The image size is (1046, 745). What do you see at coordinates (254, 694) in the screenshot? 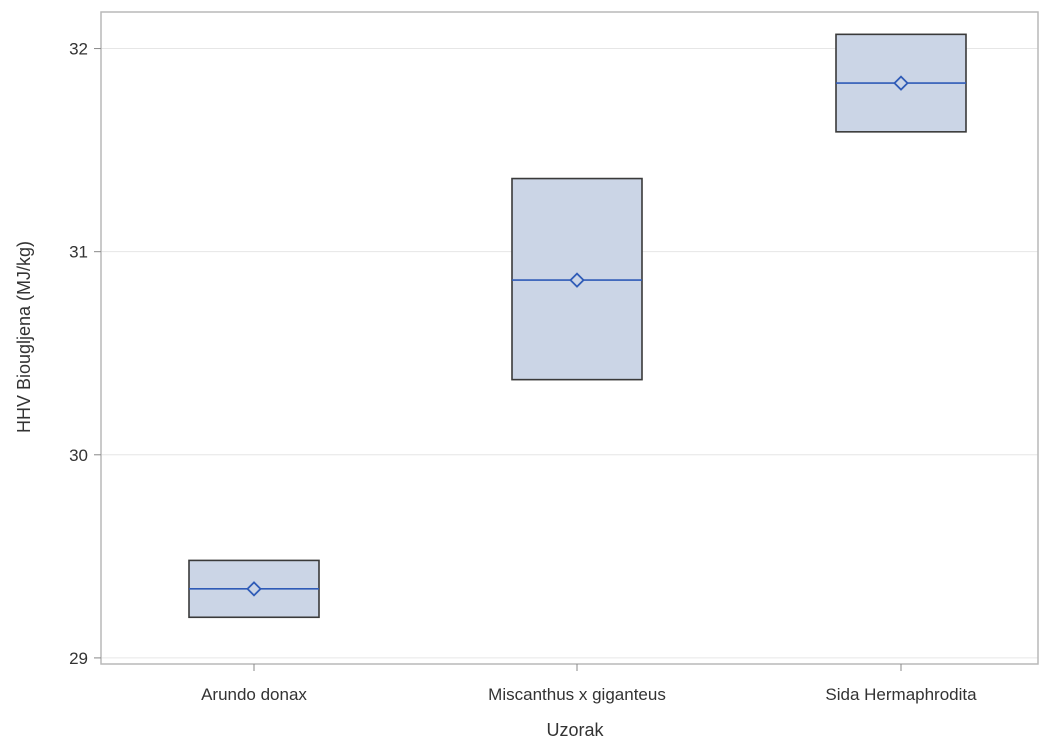
I see `x-tick-label: Arundo donax` at bounding box center [254, 694].